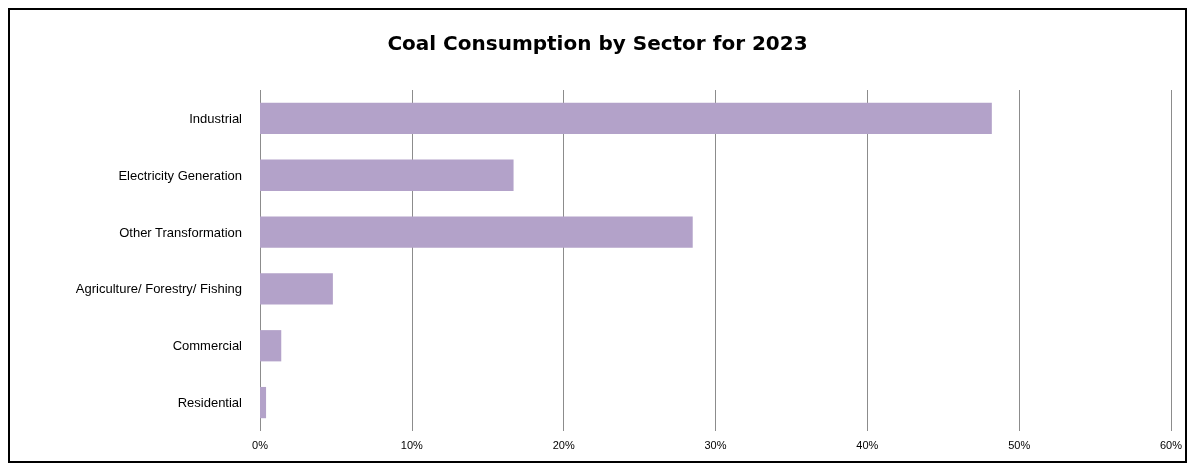 This screenshot has height=471, width=1195. Describe the element at coordinates (1019, 444) in the screenshot. I see `x-tick-label: 50%` at that location.